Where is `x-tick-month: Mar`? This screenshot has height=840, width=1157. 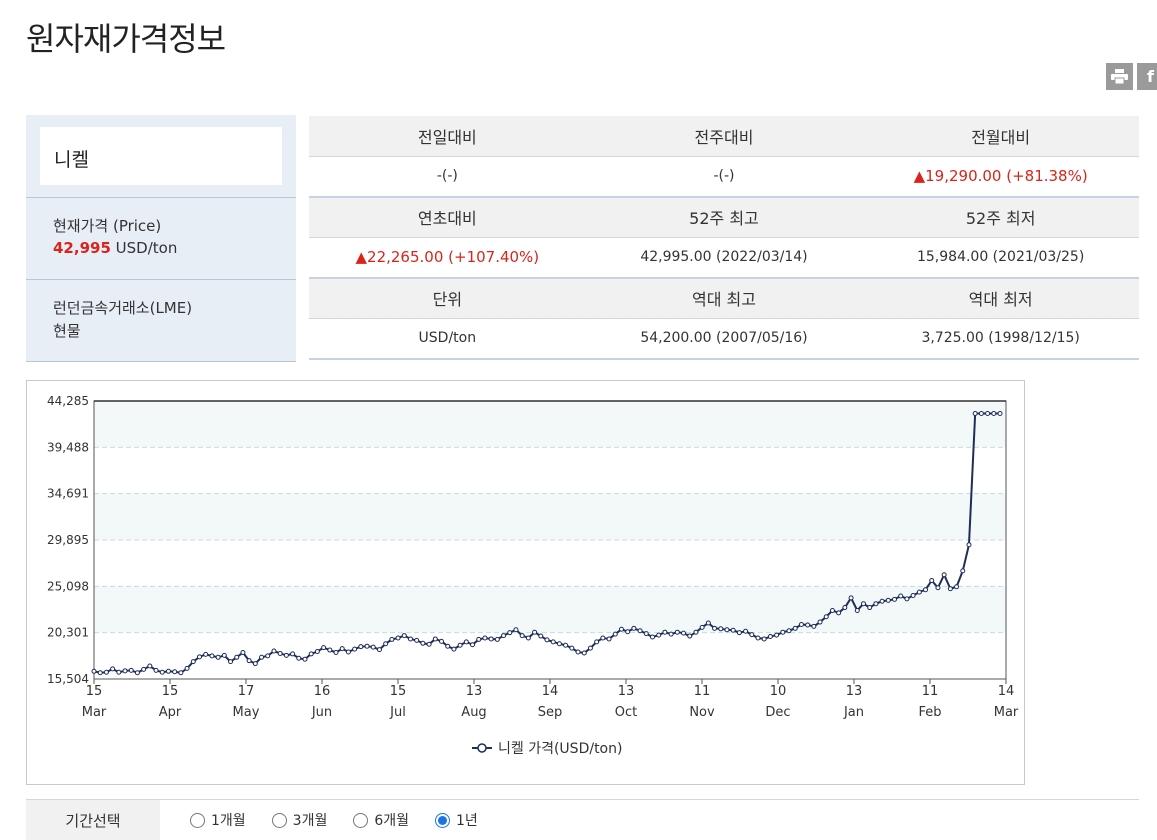
x-tick-month: Mar is located at coordinates (1006, 712).